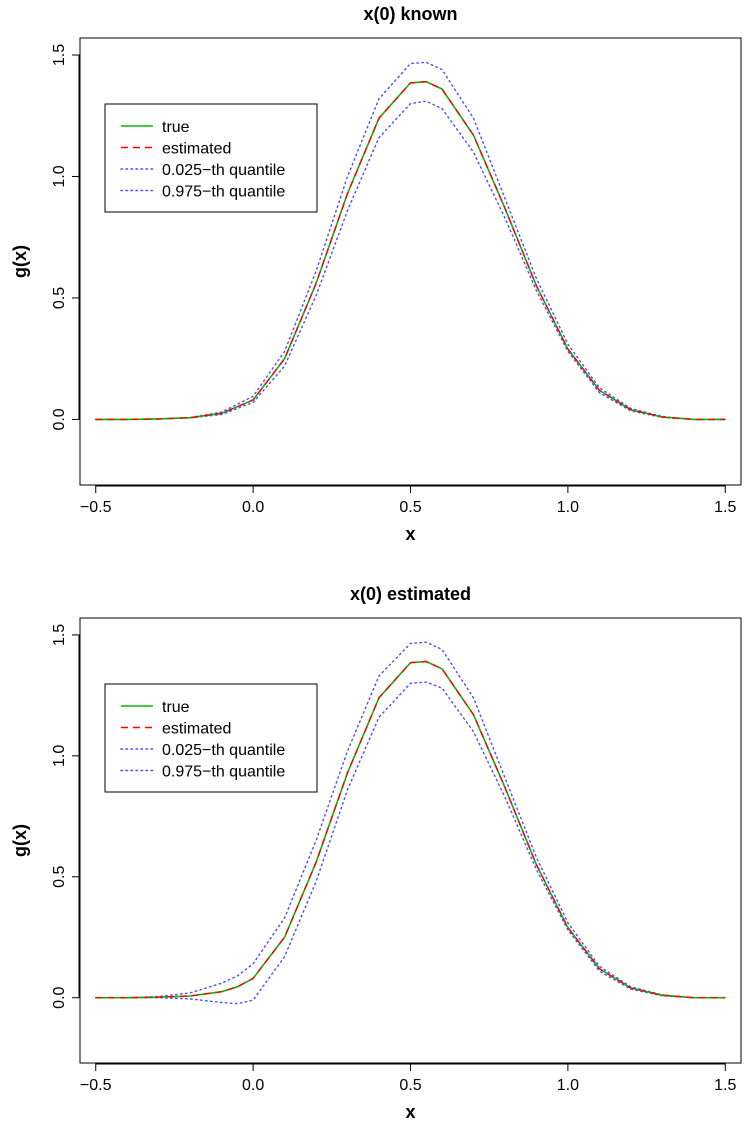  What do you see at coordinates (410, 14) in the screenshot?
I see `chart-title: x(0) known` at bounding box center [410, 14].